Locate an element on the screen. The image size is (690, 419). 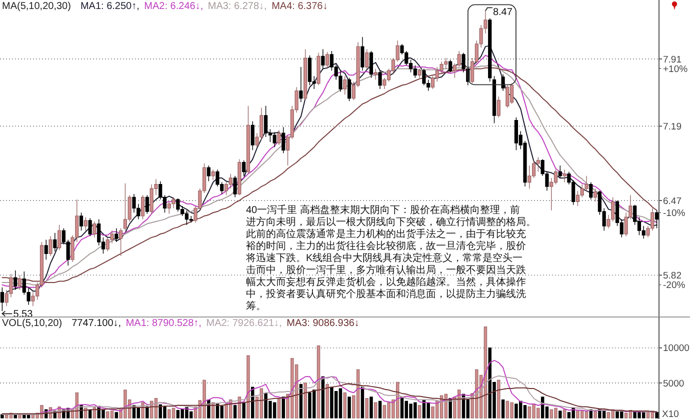
text: MA1: 8790.528↑, is located at coordinates (164, 323).